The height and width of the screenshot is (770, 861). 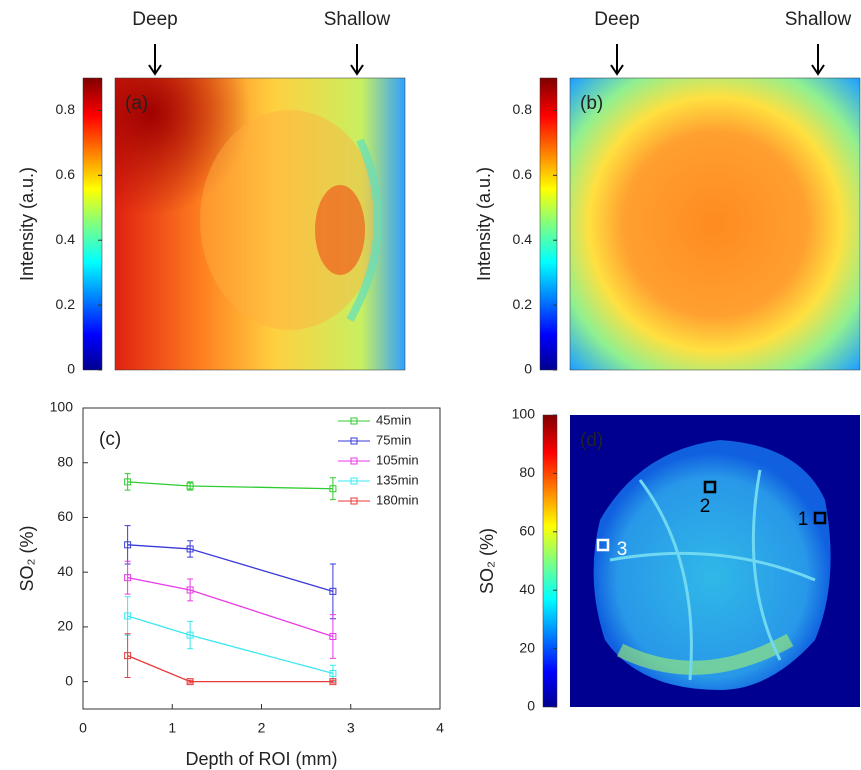 What do you see at coordinates (715, 561) in the screenshot?
I see `image-d` at bounding box center [715, 561].